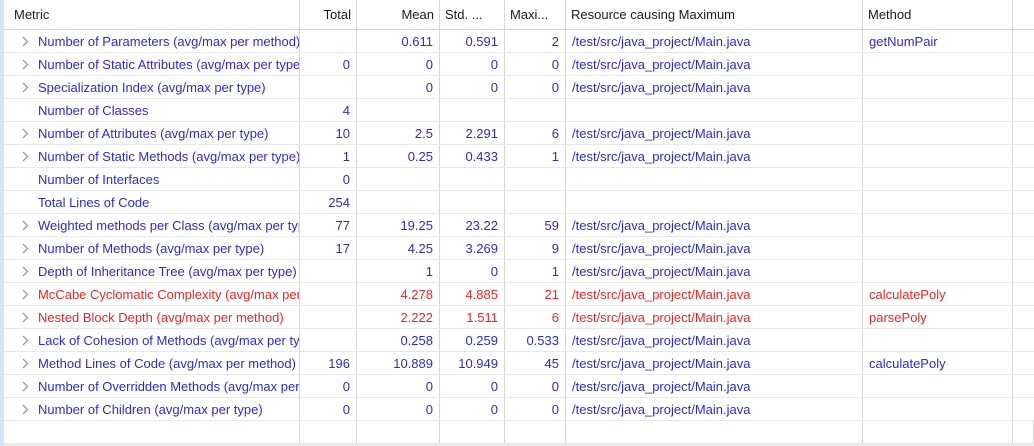 This screenshot has width=1034, height=446. What do you see at coordinates (519, 202) in the screenshot?
I see `table-row: Total Lines of Code 254` at bounding box center [519, 202].